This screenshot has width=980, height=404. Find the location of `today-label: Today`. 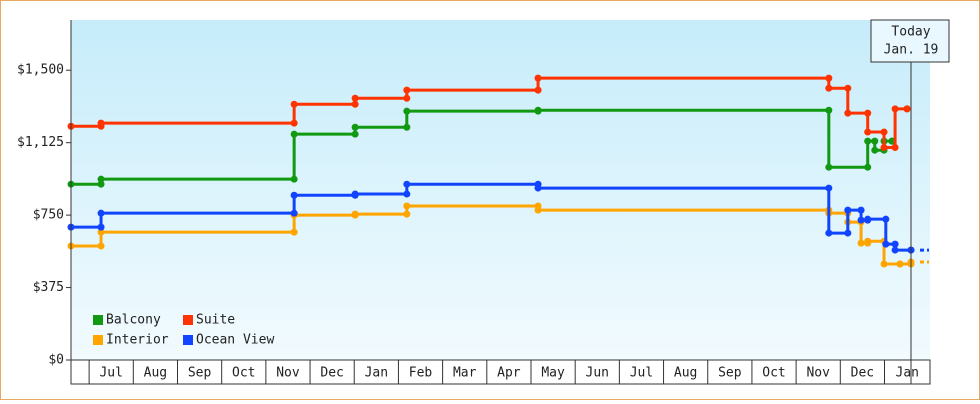

today-label: Today is located at coordinates (910, 32).